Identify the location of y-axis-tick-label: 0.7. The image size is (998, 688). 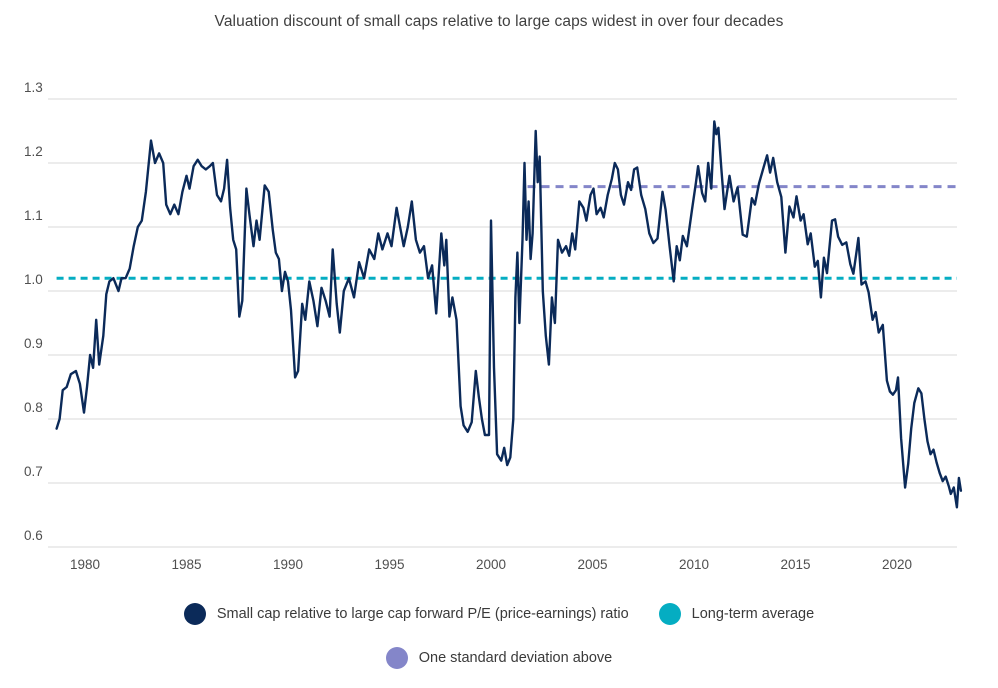
(33, 471).